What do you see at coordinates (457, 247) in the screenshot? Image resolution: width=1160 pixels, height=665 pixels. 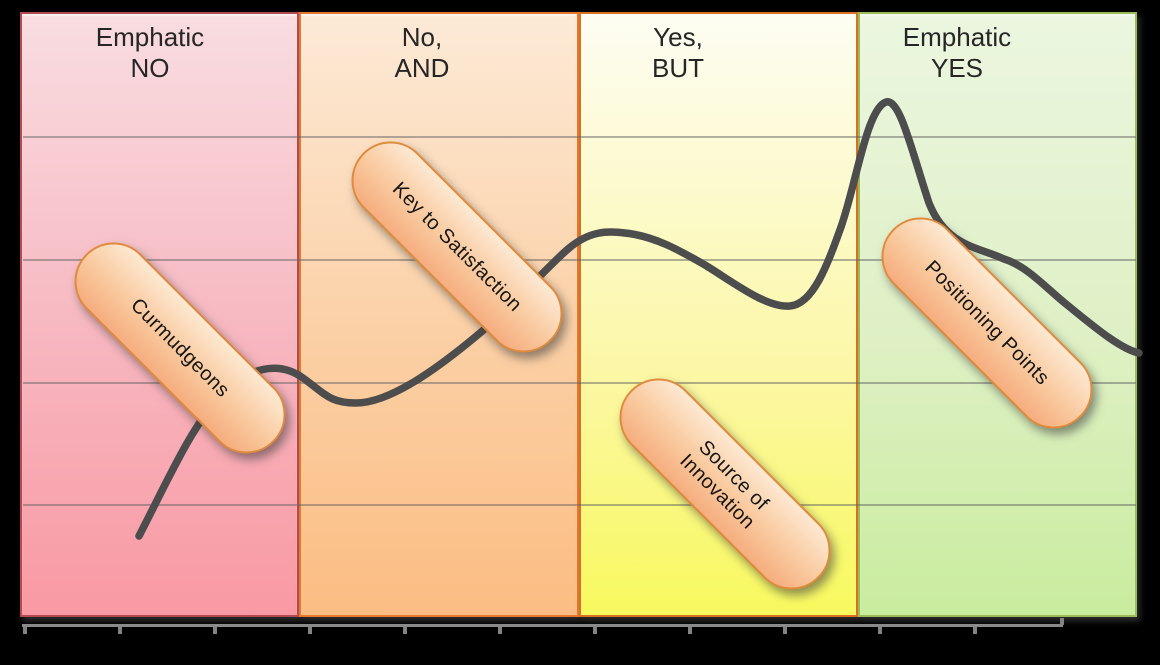 I see `callout-key-to-satisfaction: Key to Satisfaction` at bounding box center [457, 247].